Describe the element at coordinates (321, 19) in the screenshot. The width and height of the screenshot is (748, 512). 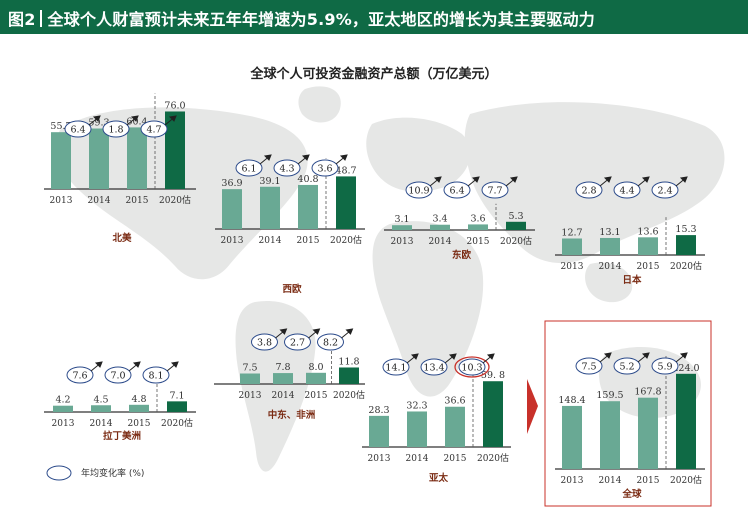
I see `figure-title-text: 全球个人财富预计未来五年年增速为5.9%，亚太地区的增长为其主要驱动力` at that location.